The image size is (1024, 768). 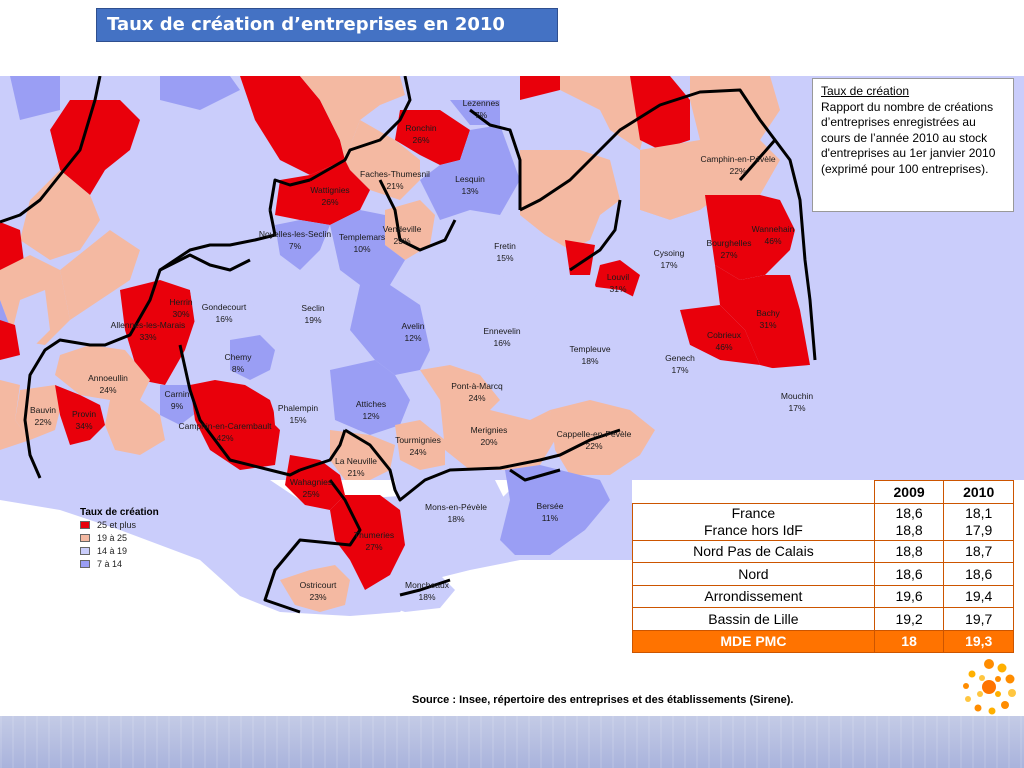 I want to click on table-row-label: France France hors IdF, so click(x=753, y=521).